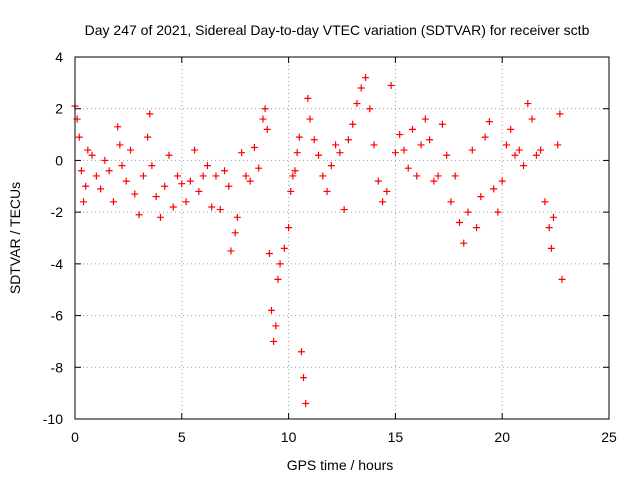  What do you see at coordinates (396, 437) in the screenshot?
I see `x-tick-label: 15` at bounding box center [396, 437].